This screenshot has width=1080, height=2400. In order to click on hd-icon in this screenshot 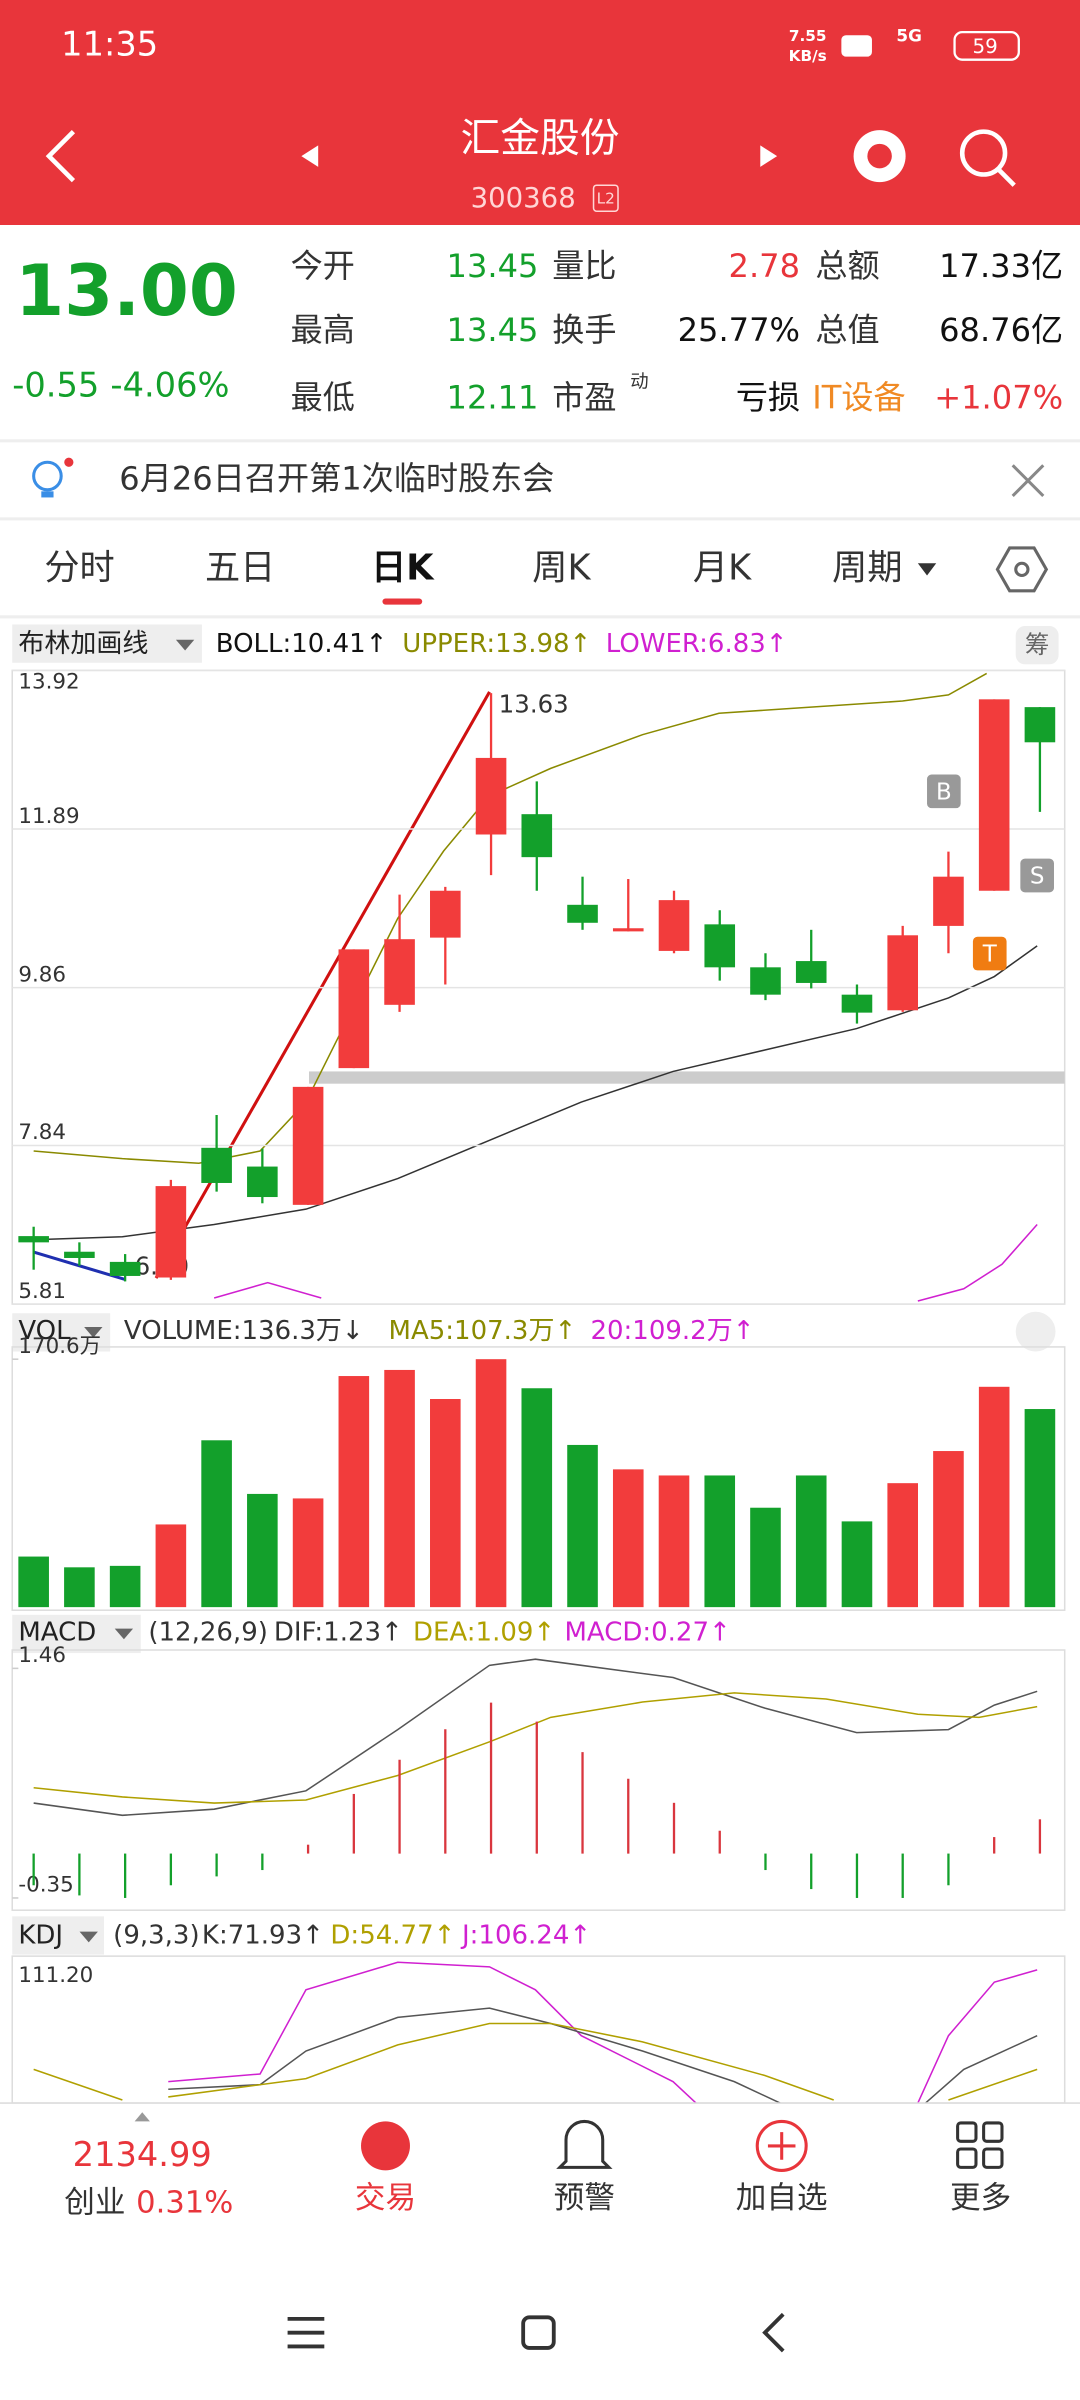, I will do `click(856, 46)`.